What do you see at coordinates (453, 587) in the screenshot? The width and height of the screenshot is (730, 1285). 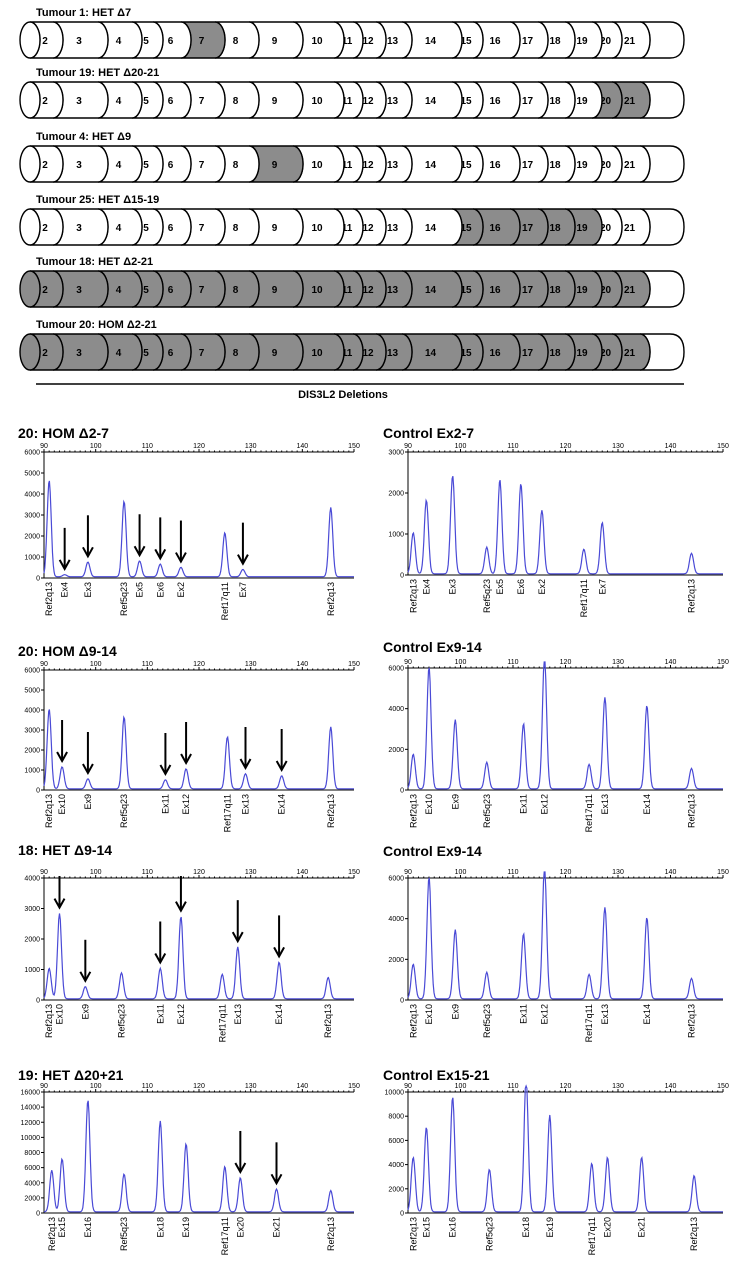 I see `peak-label: Ex3` at bounding box center [453, 587].